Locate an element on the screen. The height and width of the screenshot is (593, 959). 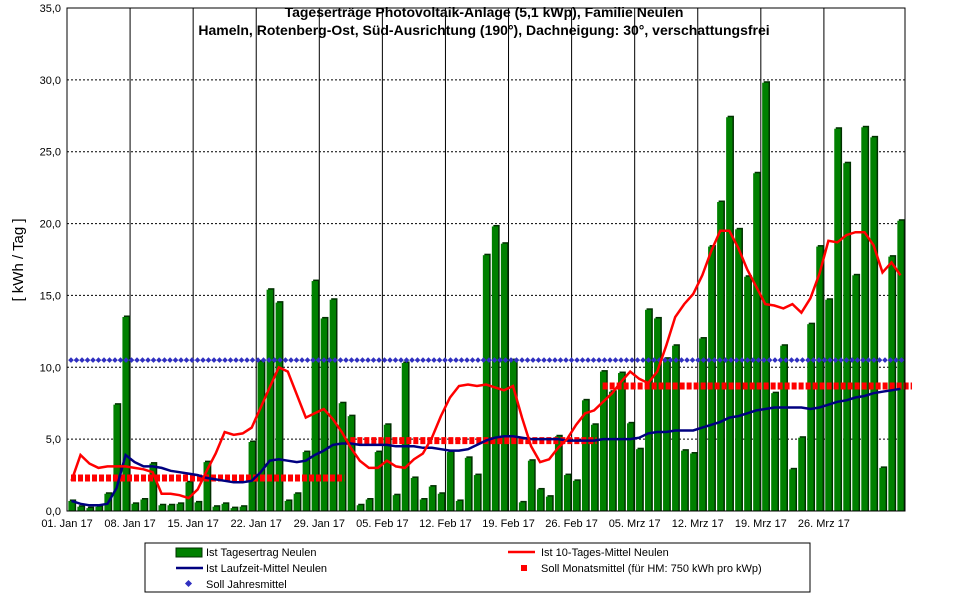
legend-item-laufzeit-mittel: Ist Laufzeit-Mittel Neulen is located at coordinates (251, 569).